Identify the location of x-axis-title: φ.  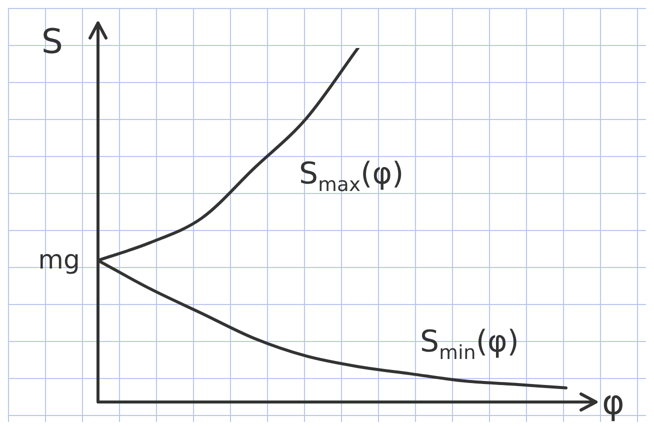
(613, 403).